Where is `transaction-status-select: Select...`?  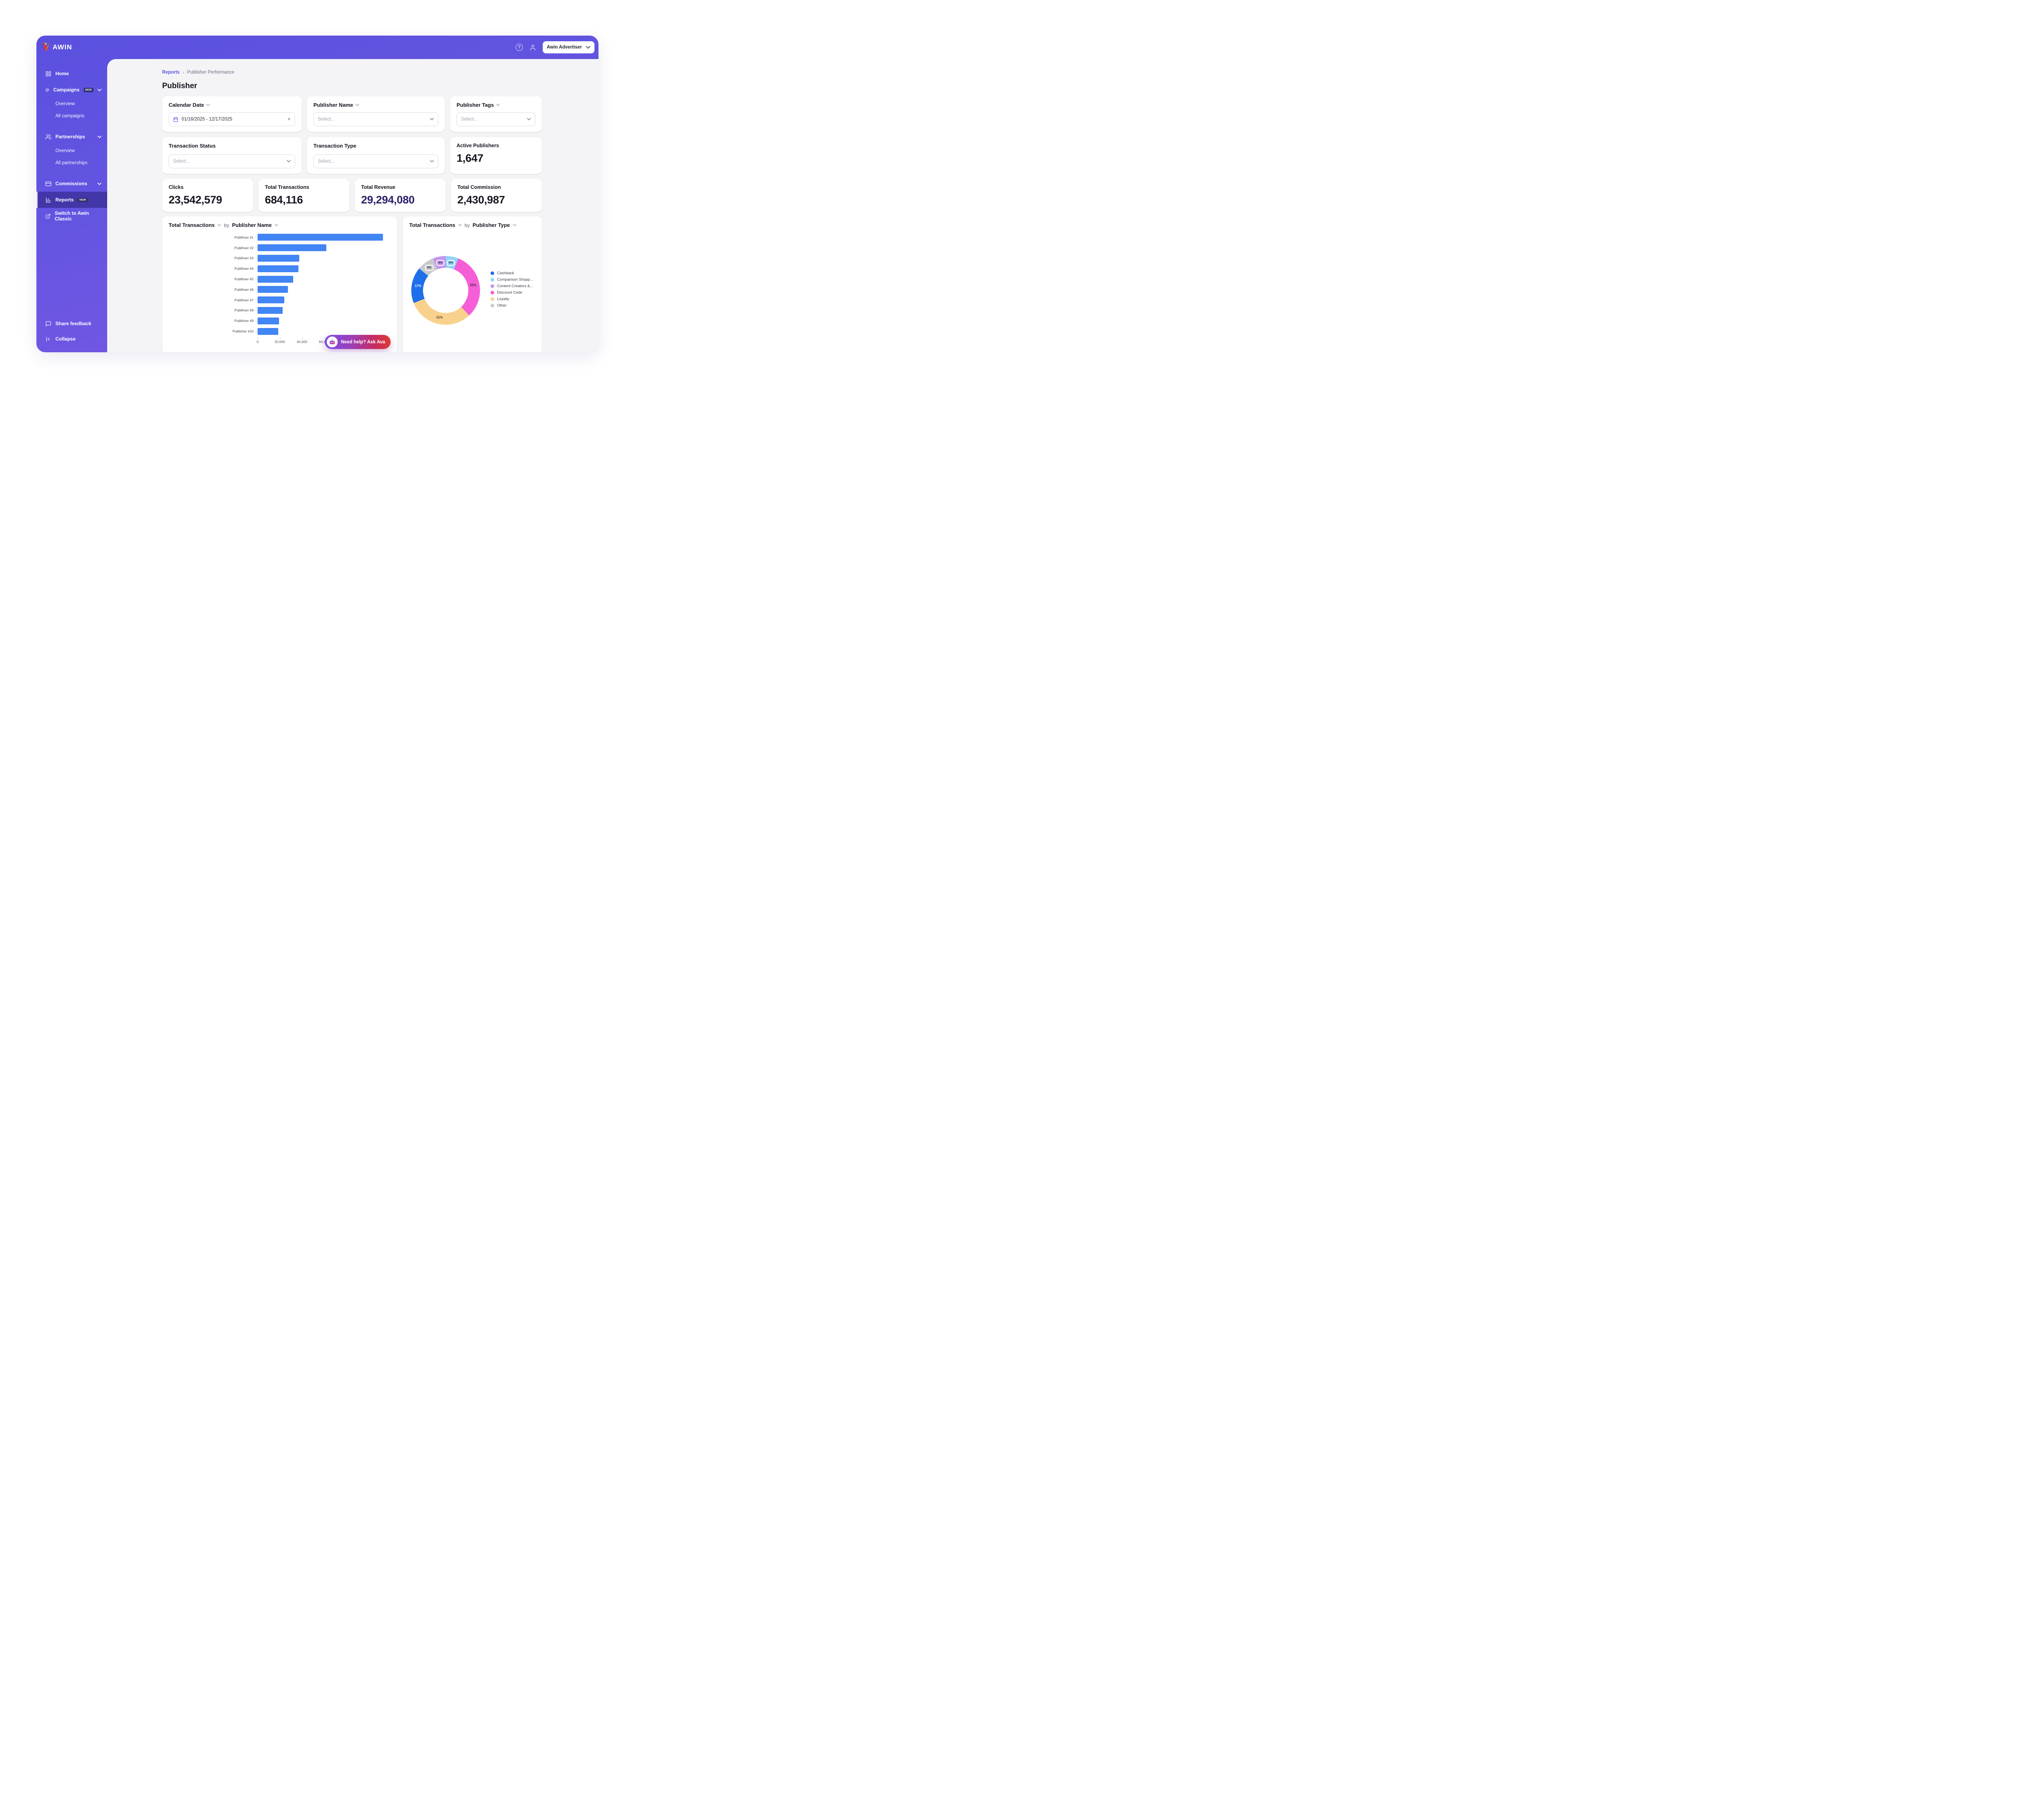
transaction-status-select: Select... is located at coordinates (232, 161).